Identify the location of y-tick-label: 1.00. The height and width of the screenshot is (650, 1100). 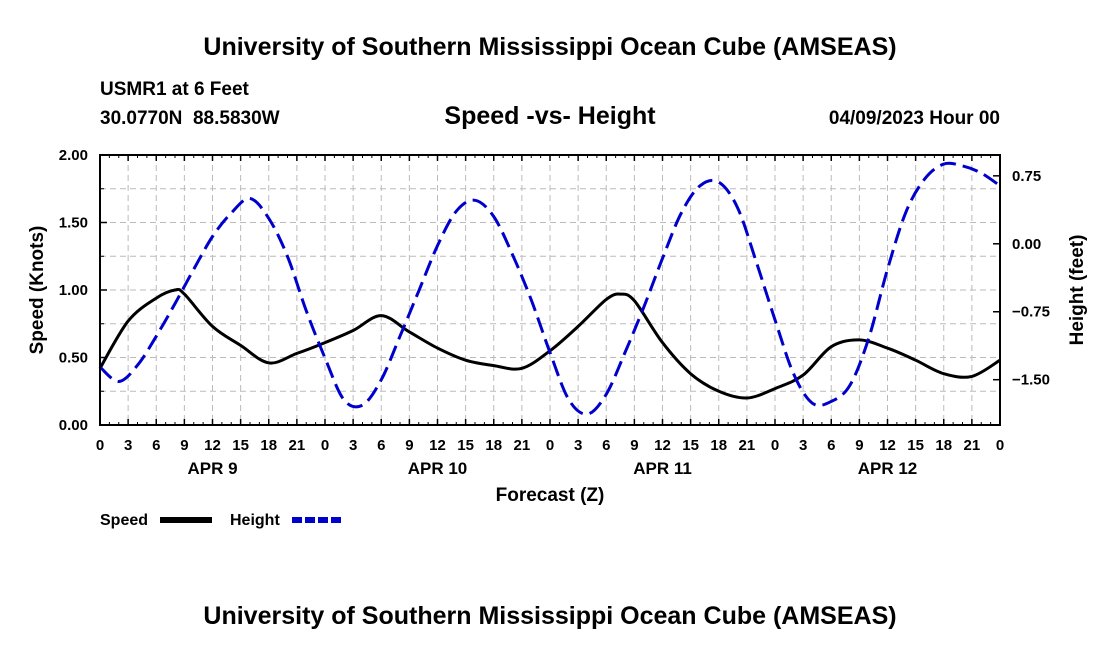
(73, 290).